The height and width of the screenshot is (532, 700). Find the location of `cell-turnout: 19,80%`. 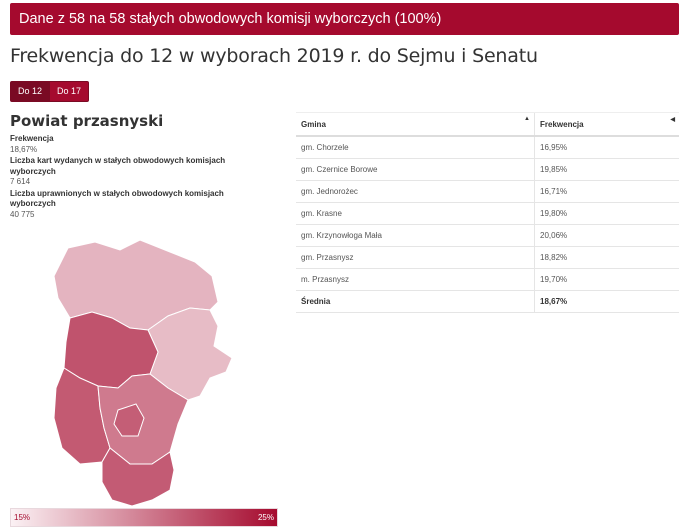

cell-turnout: 19,80% is located at coordinates (606, 213).